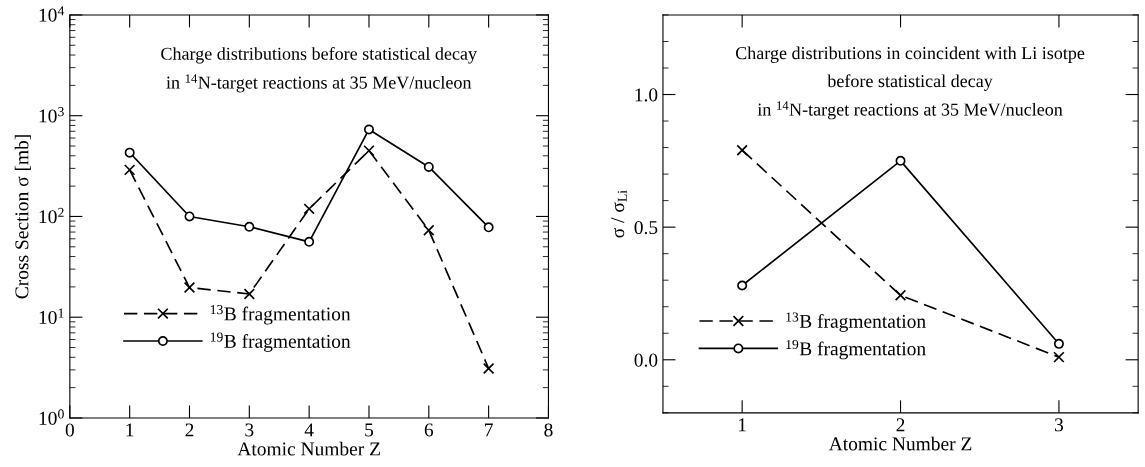  What do you see at coordinates (319, 55) in the screenshot?
I see `annotation: Charge distributions before statistical decay` at bounding box center [319, 55].